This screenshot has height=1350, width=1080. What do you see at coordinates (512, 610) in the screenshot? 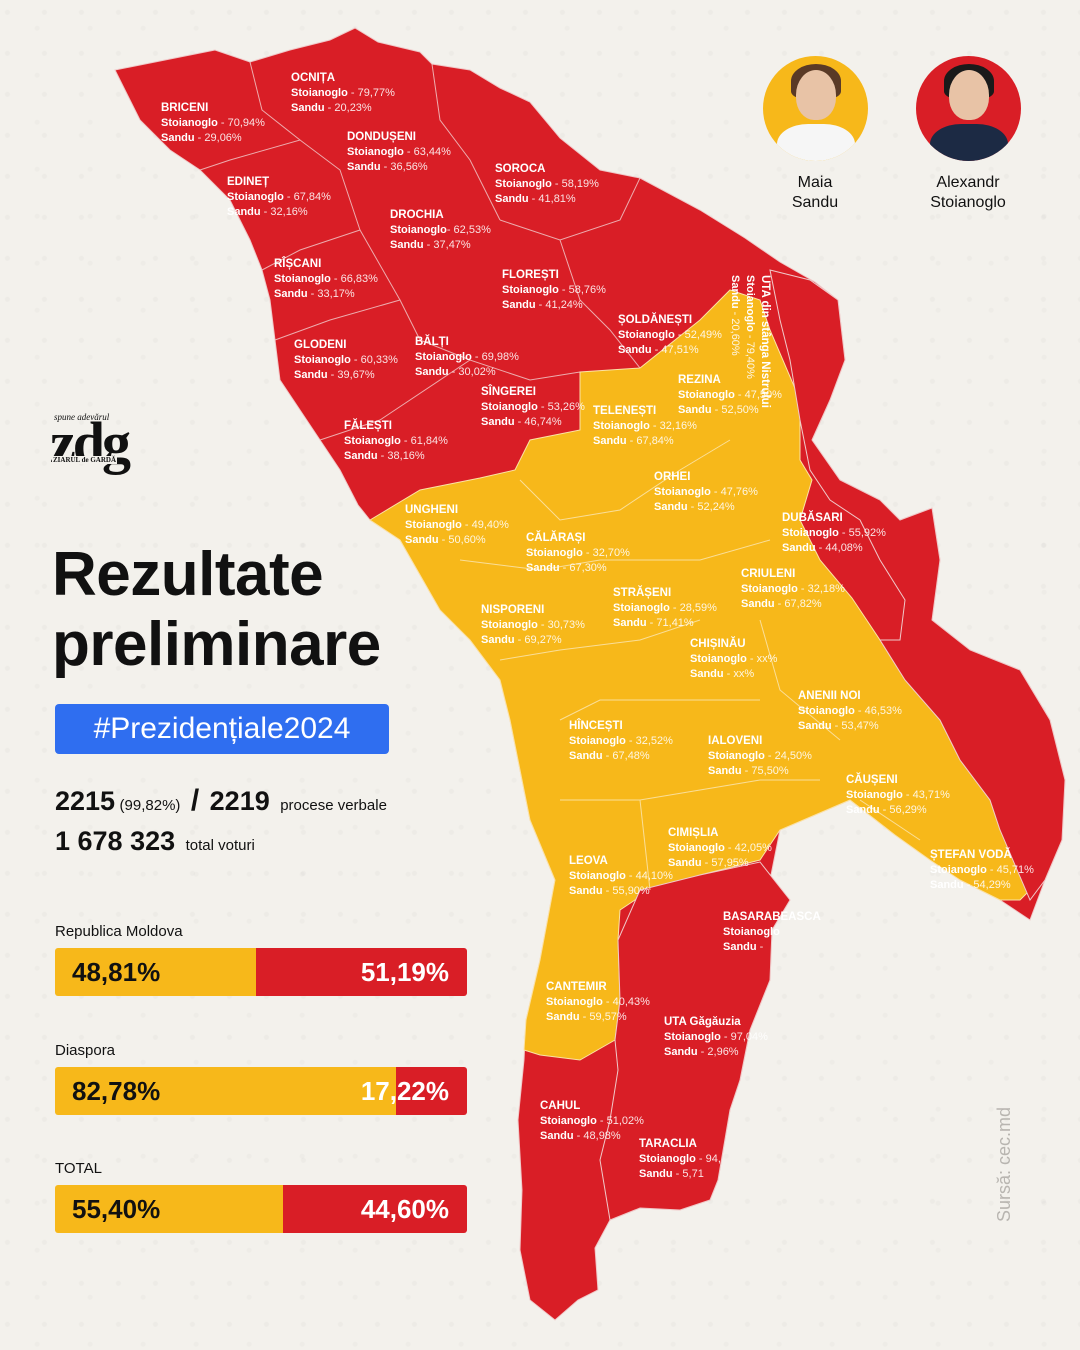
I see `region-name: NISPORENI` at bounding box center [512, 610].